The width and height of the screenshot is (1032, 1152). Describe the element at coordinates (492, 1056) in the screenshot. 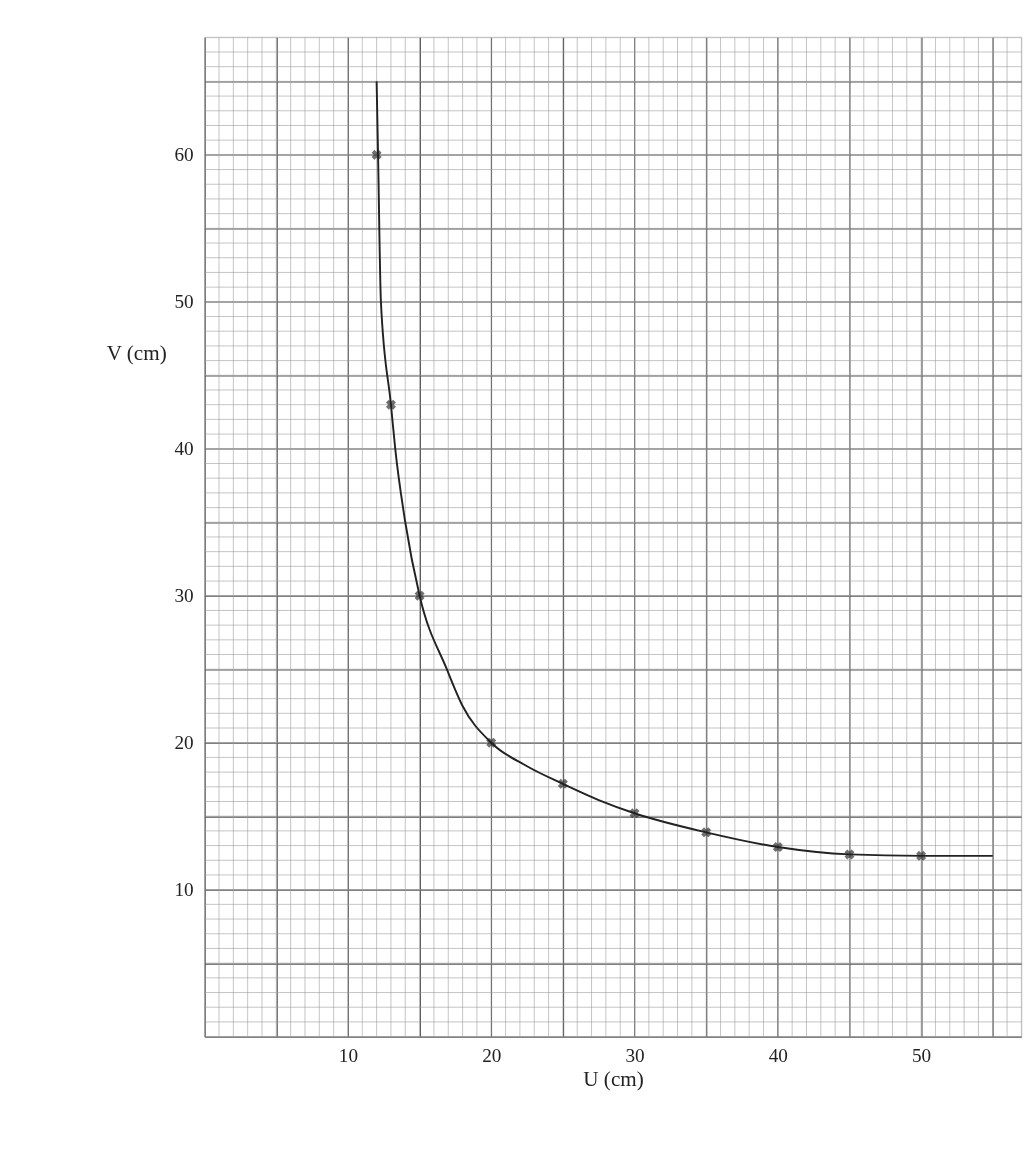

I see `x-tick-label: 20` at that location.